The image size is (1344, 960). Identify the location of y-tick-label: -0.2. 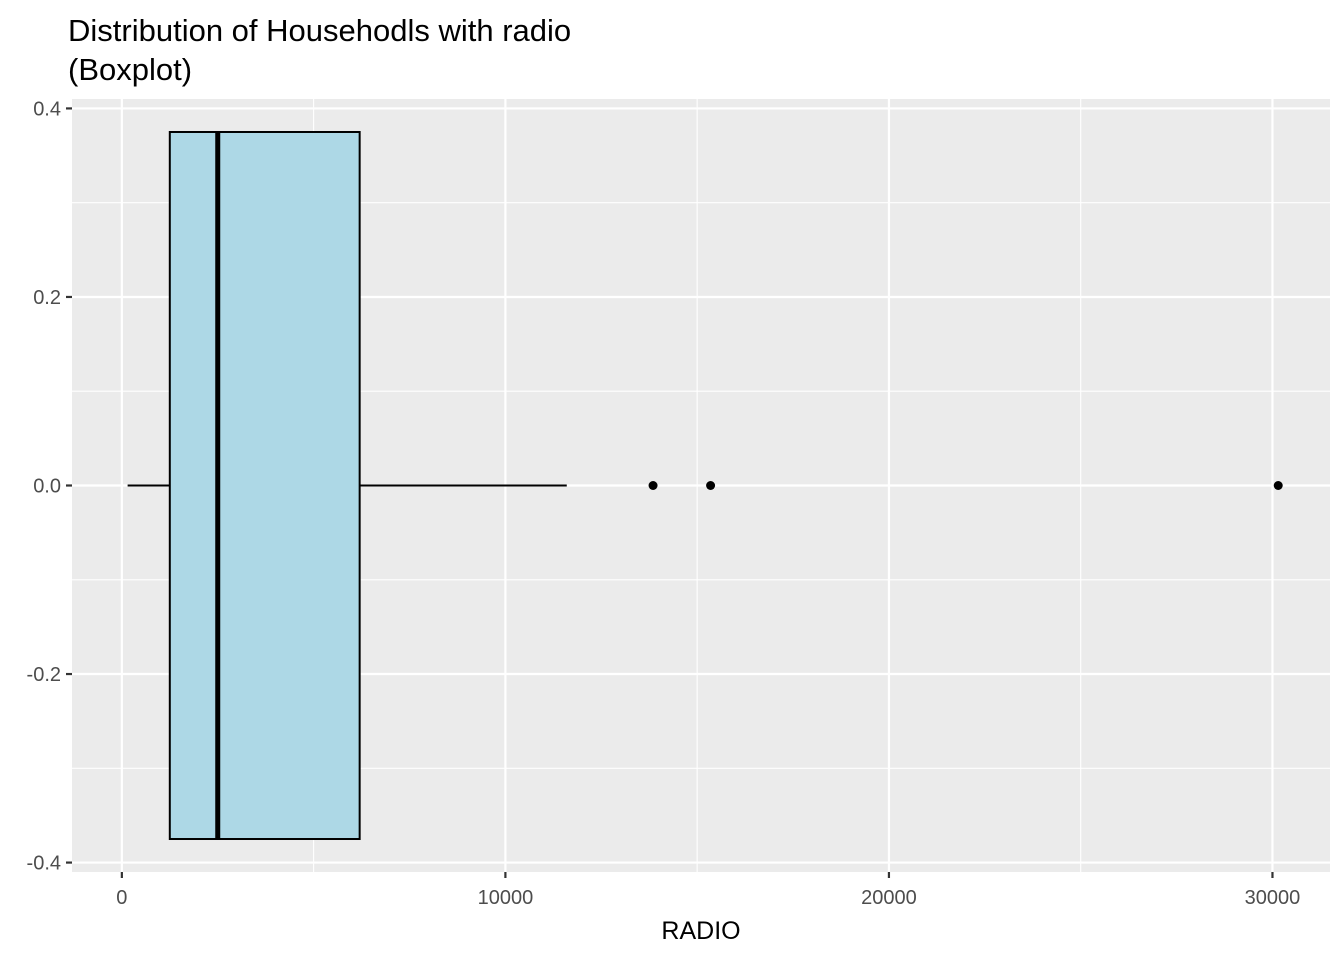
(44, 675).